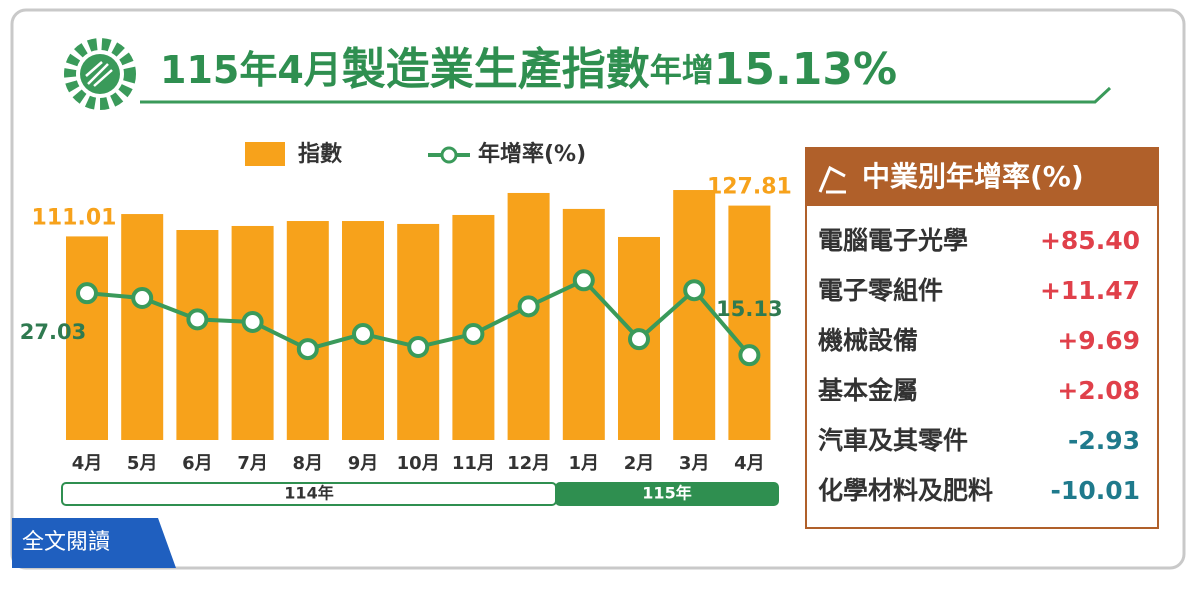 This screenshot has height=592, width=1200. Describe the element at coordinates (868, 390) in the screenshot. I see `industry-name: 基本金屬` at that location.